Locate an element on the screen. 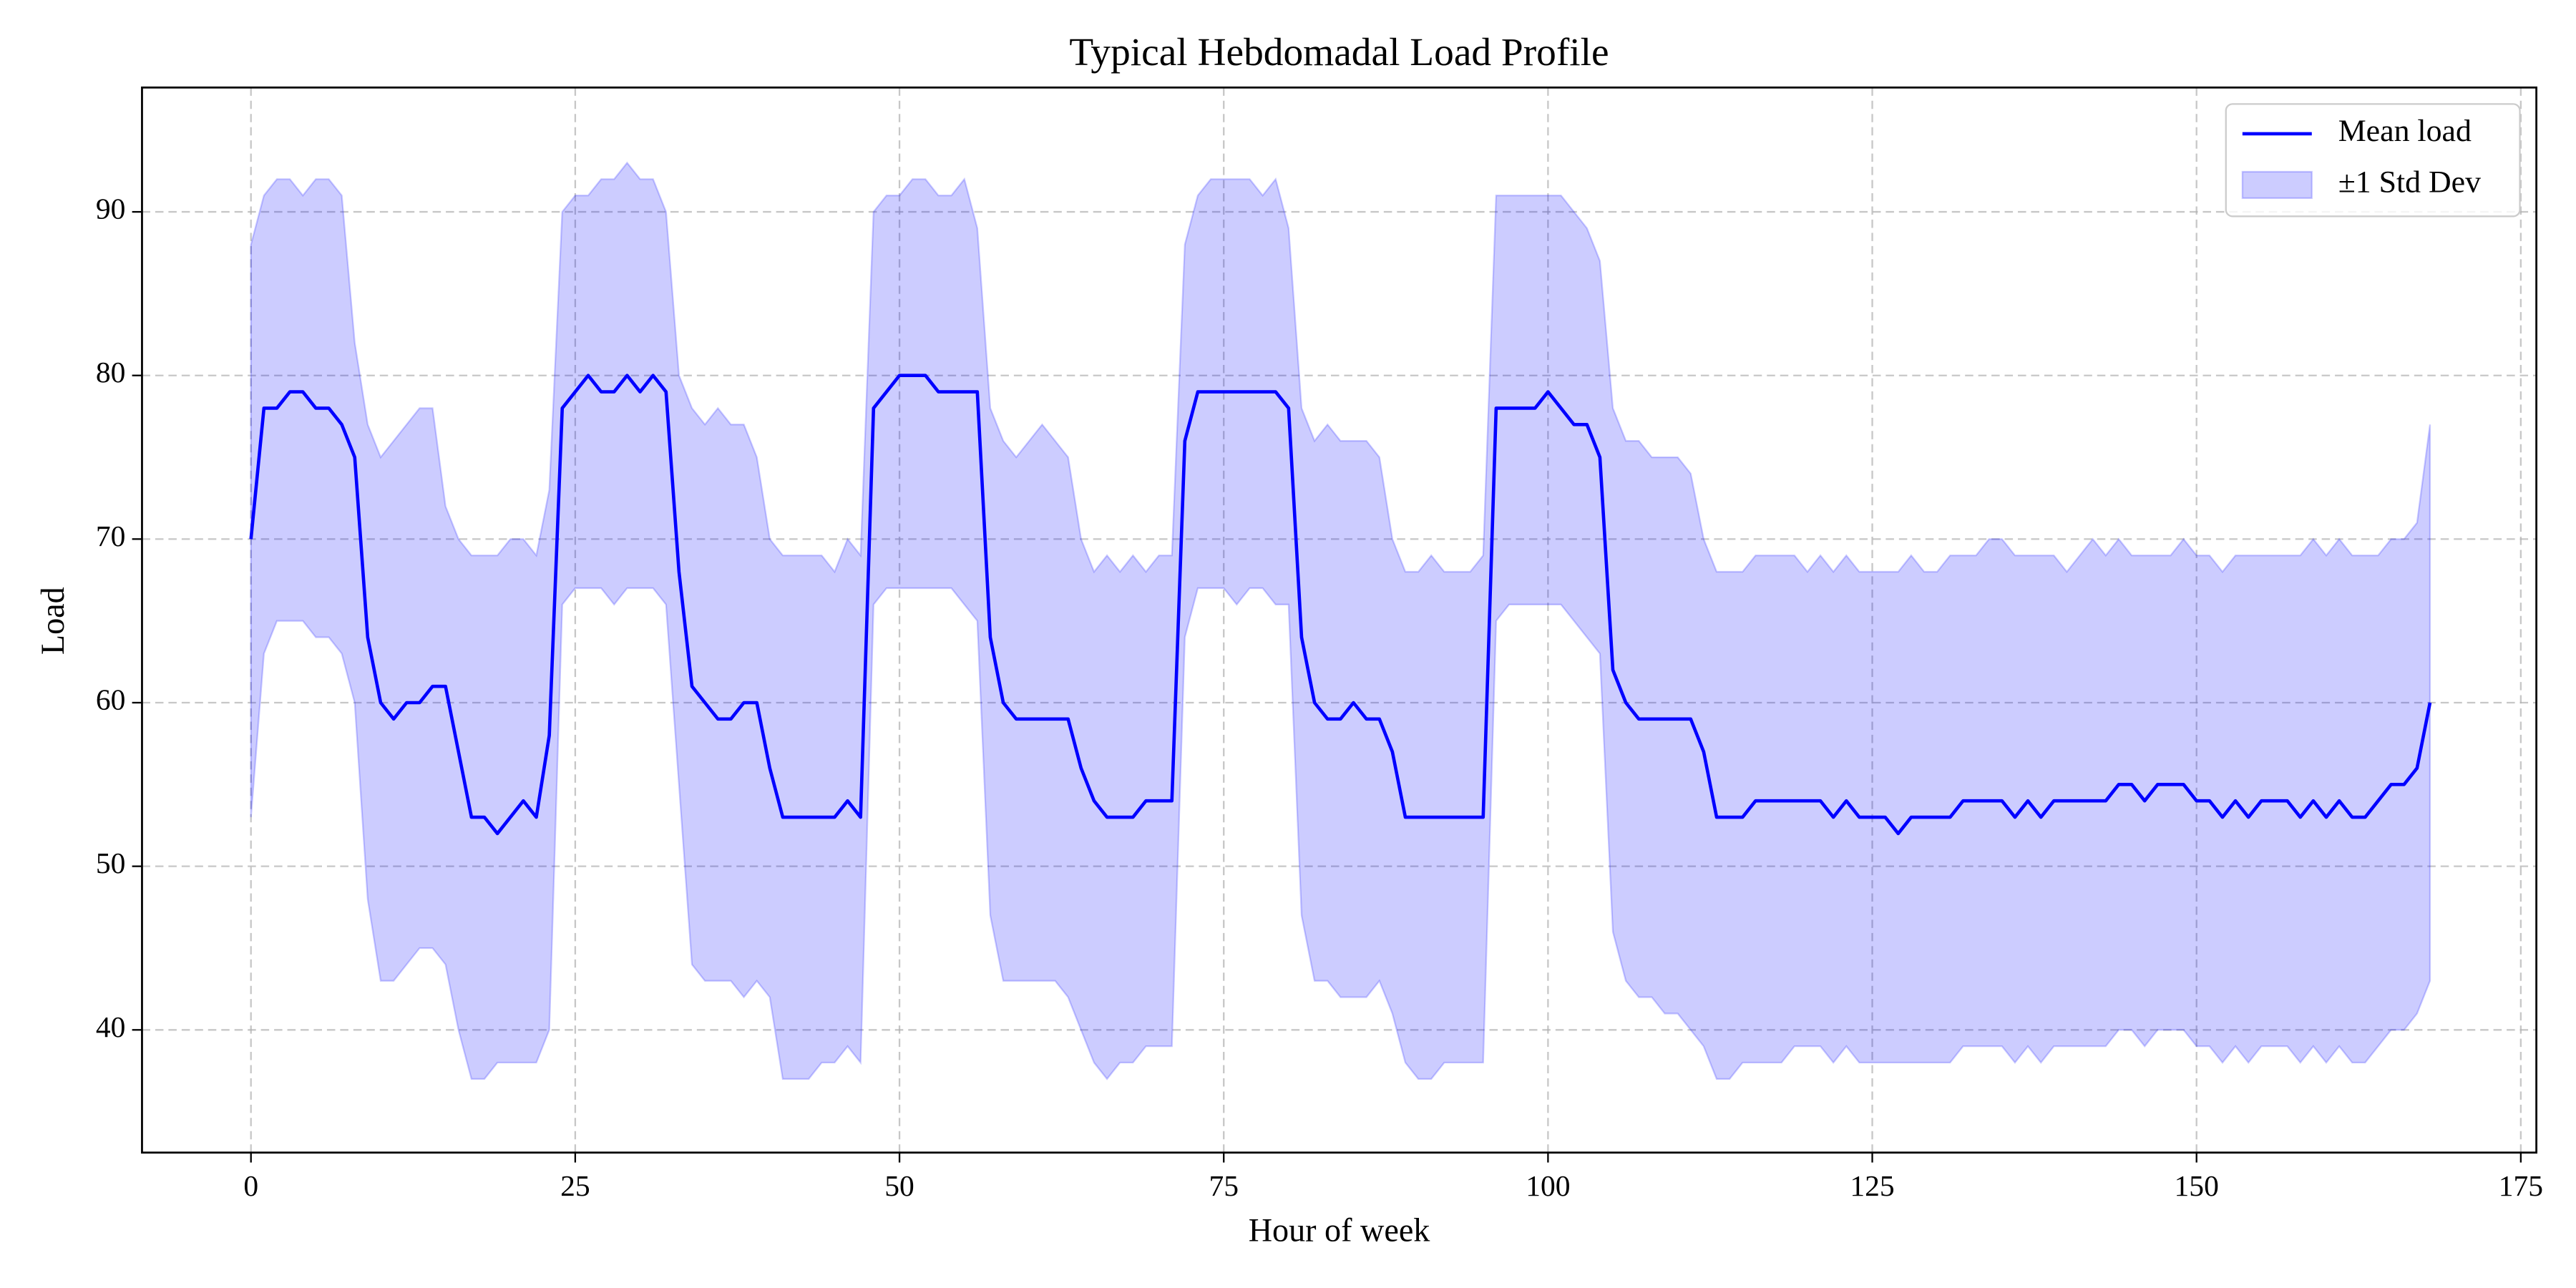 The height and width of the screenshot is (1288, 2576). x-tick-label: 50 is located at coordinates (899, 1185).